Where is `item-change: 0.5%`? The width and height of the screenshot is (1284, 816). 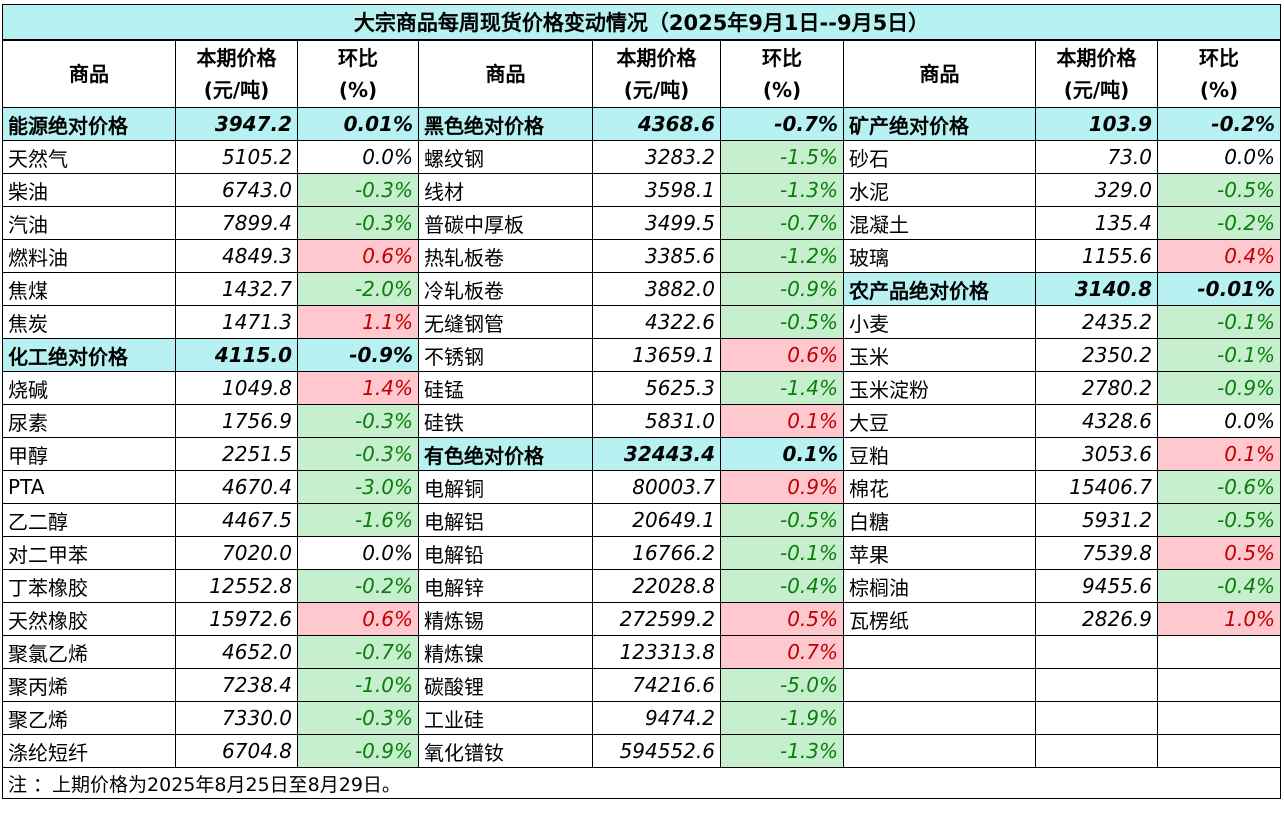 item-change: 0.5% is located at coordinates (782, 619).